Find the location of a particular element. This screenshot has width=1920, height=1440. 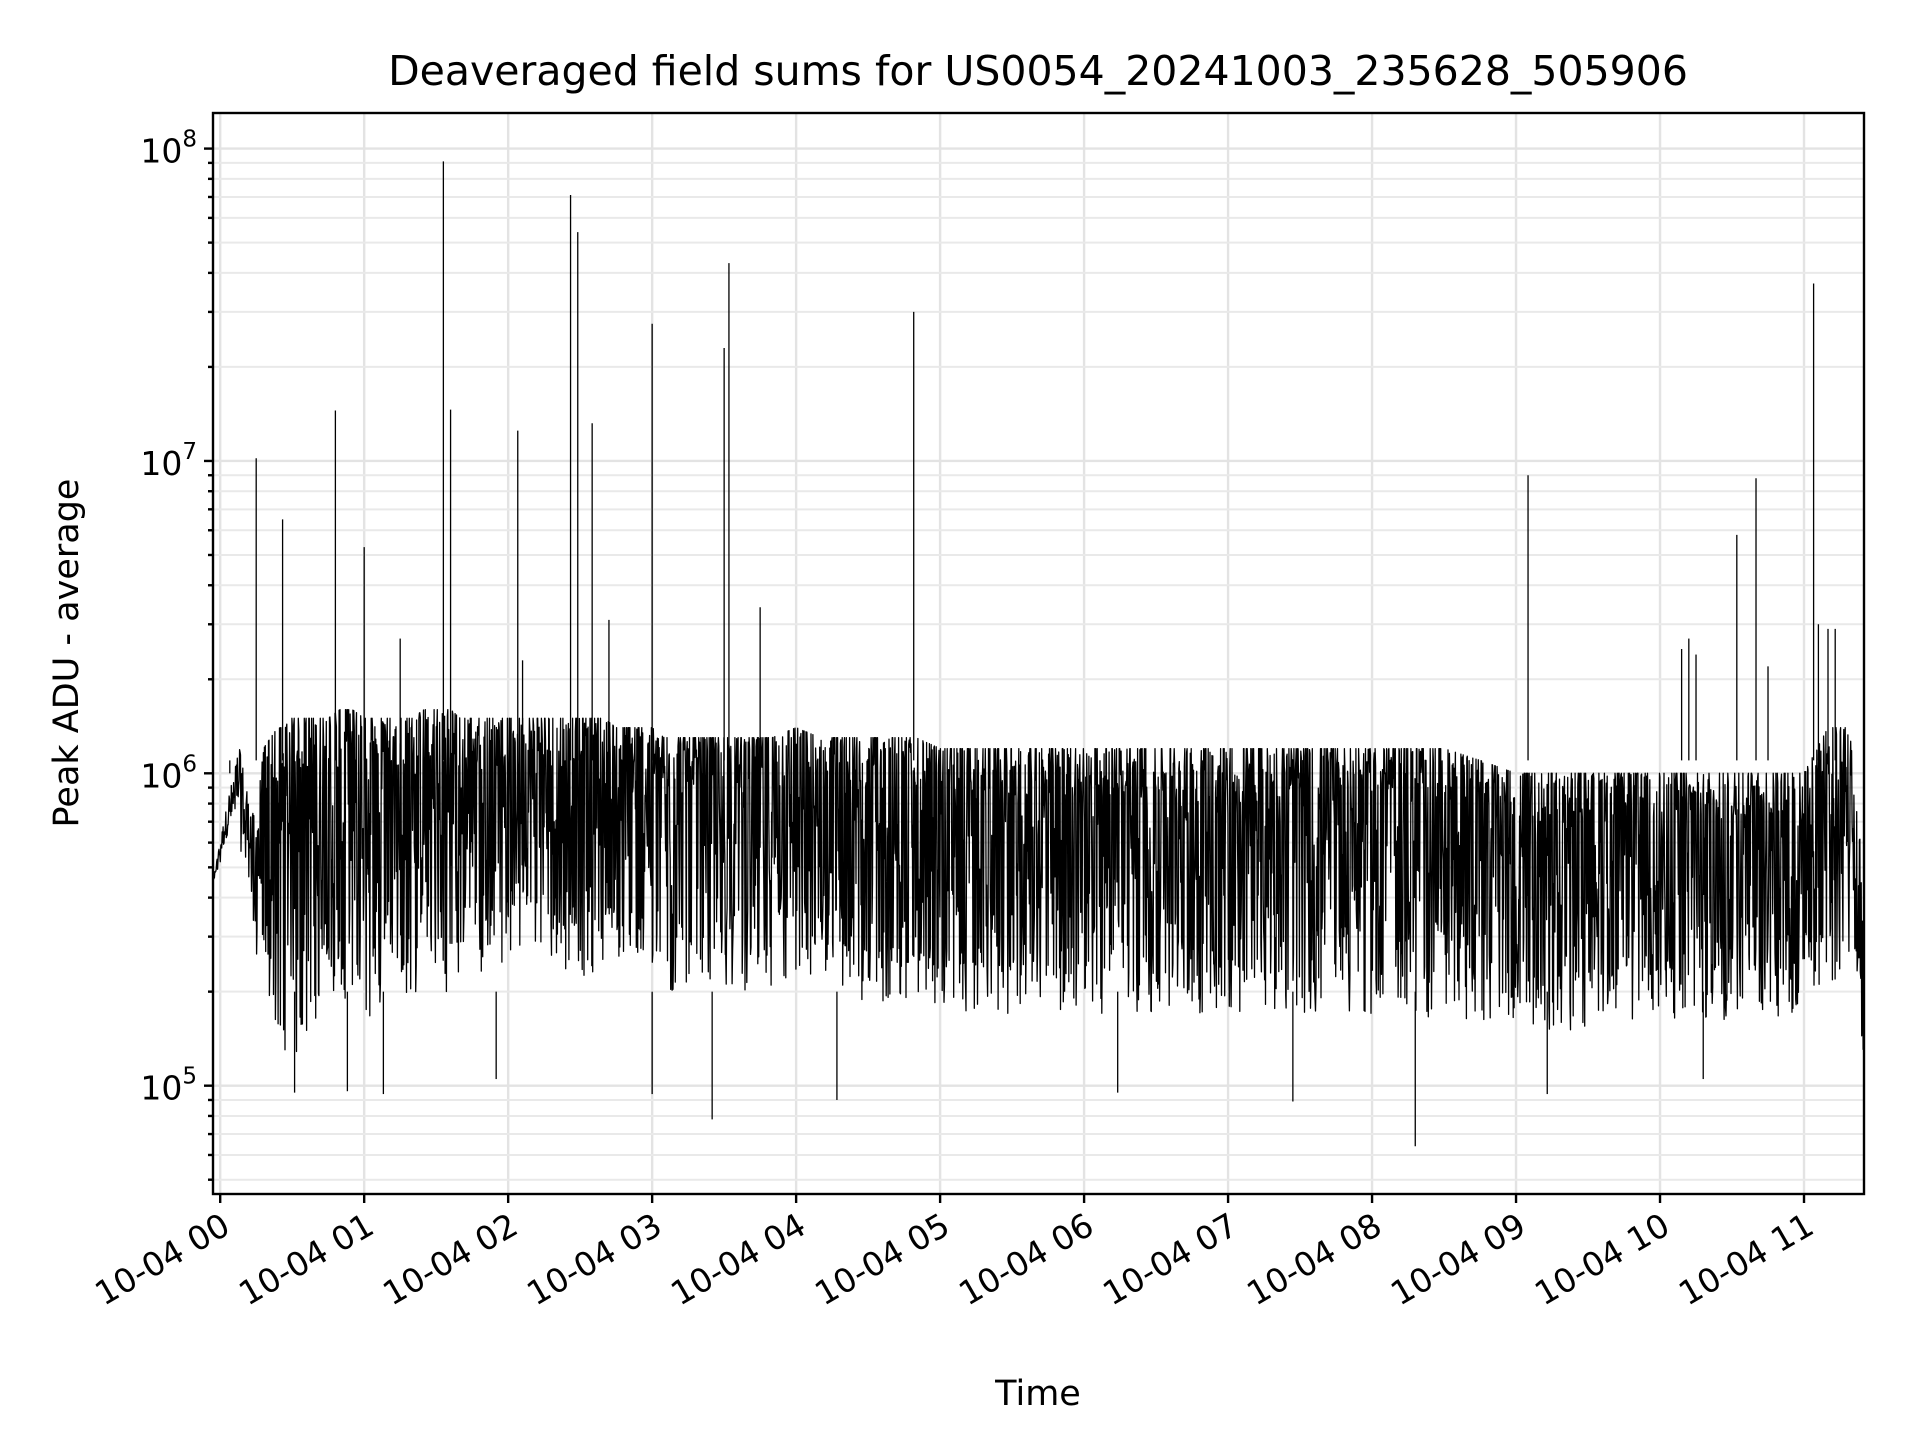

y-tick-label: 10⁵ is located at coordinates (168, 1086).